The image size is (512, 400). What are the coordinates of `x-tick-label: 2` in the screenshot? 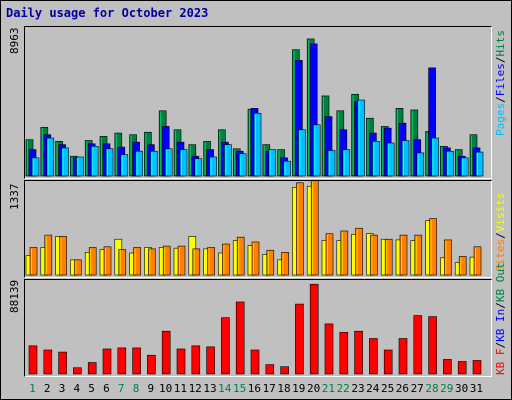 It's located at (47, 388).